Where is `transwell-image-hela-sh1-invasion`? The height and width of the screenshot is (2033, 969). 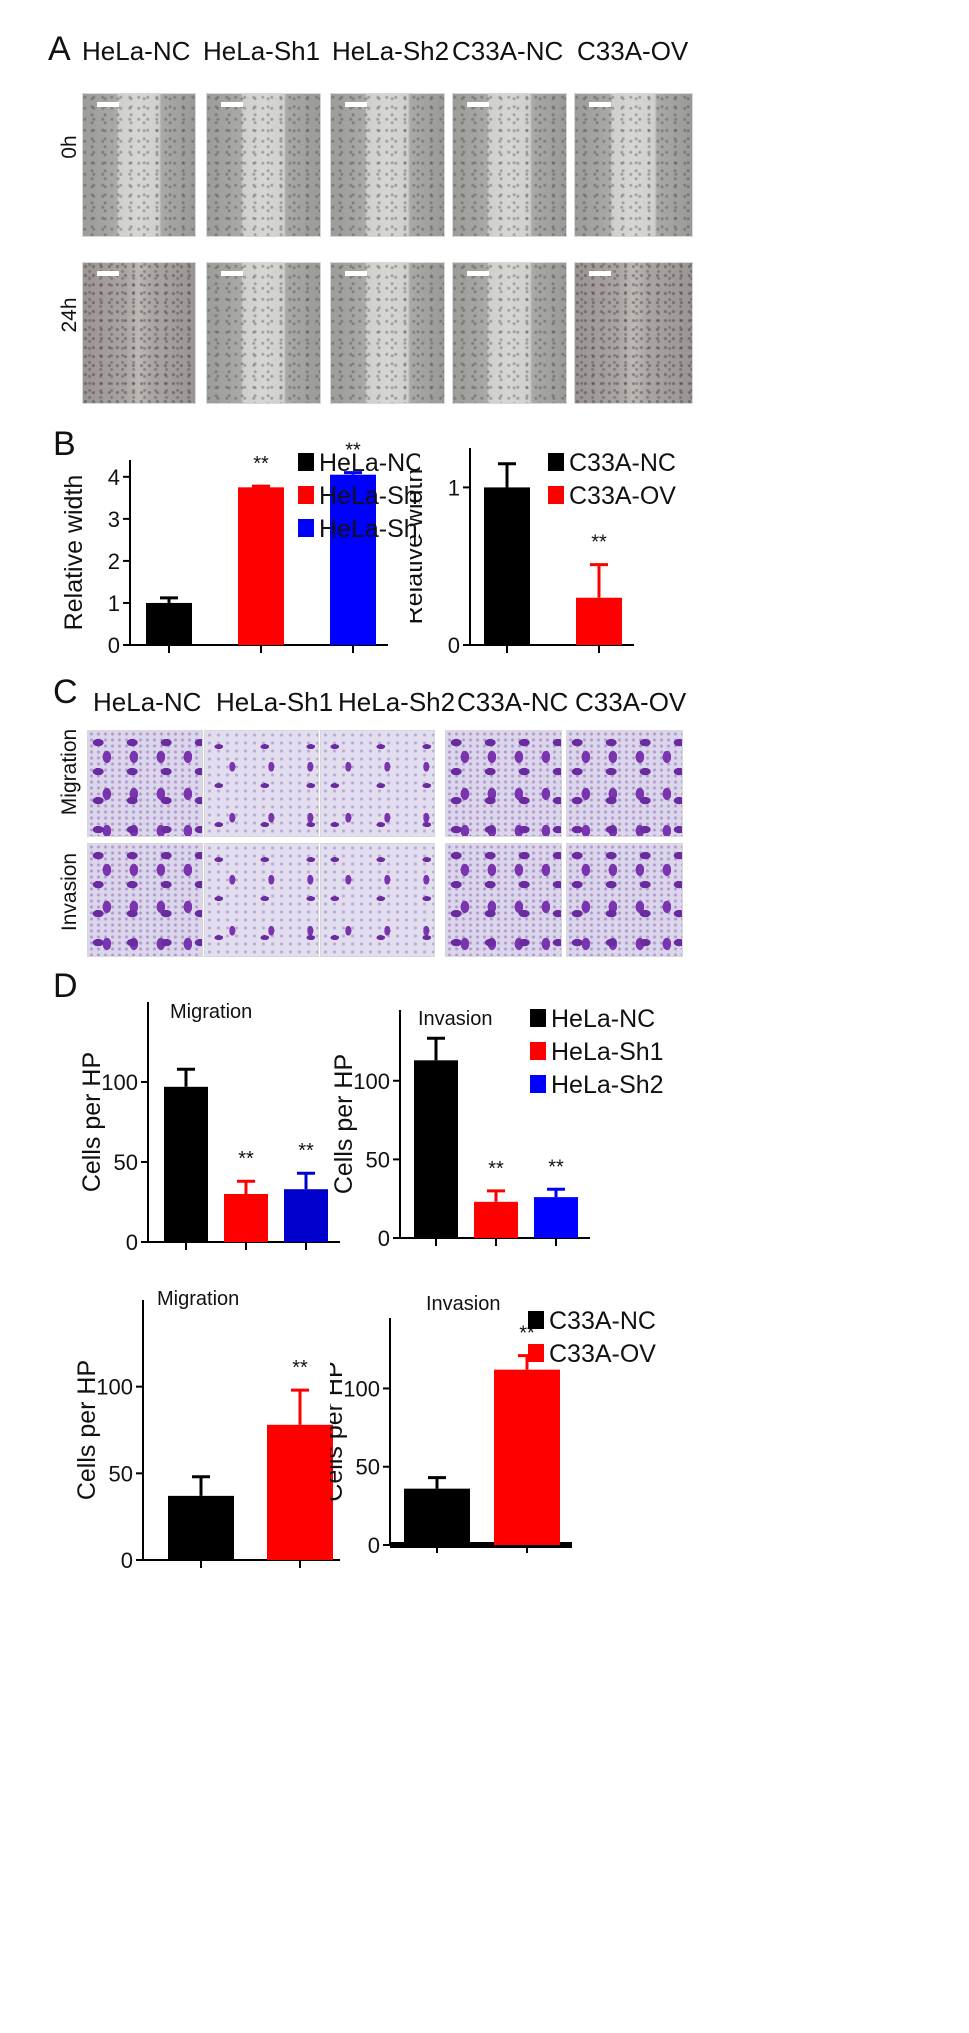
transwell-image-hela-sh1-invasion is located at coordinates (261, 900).